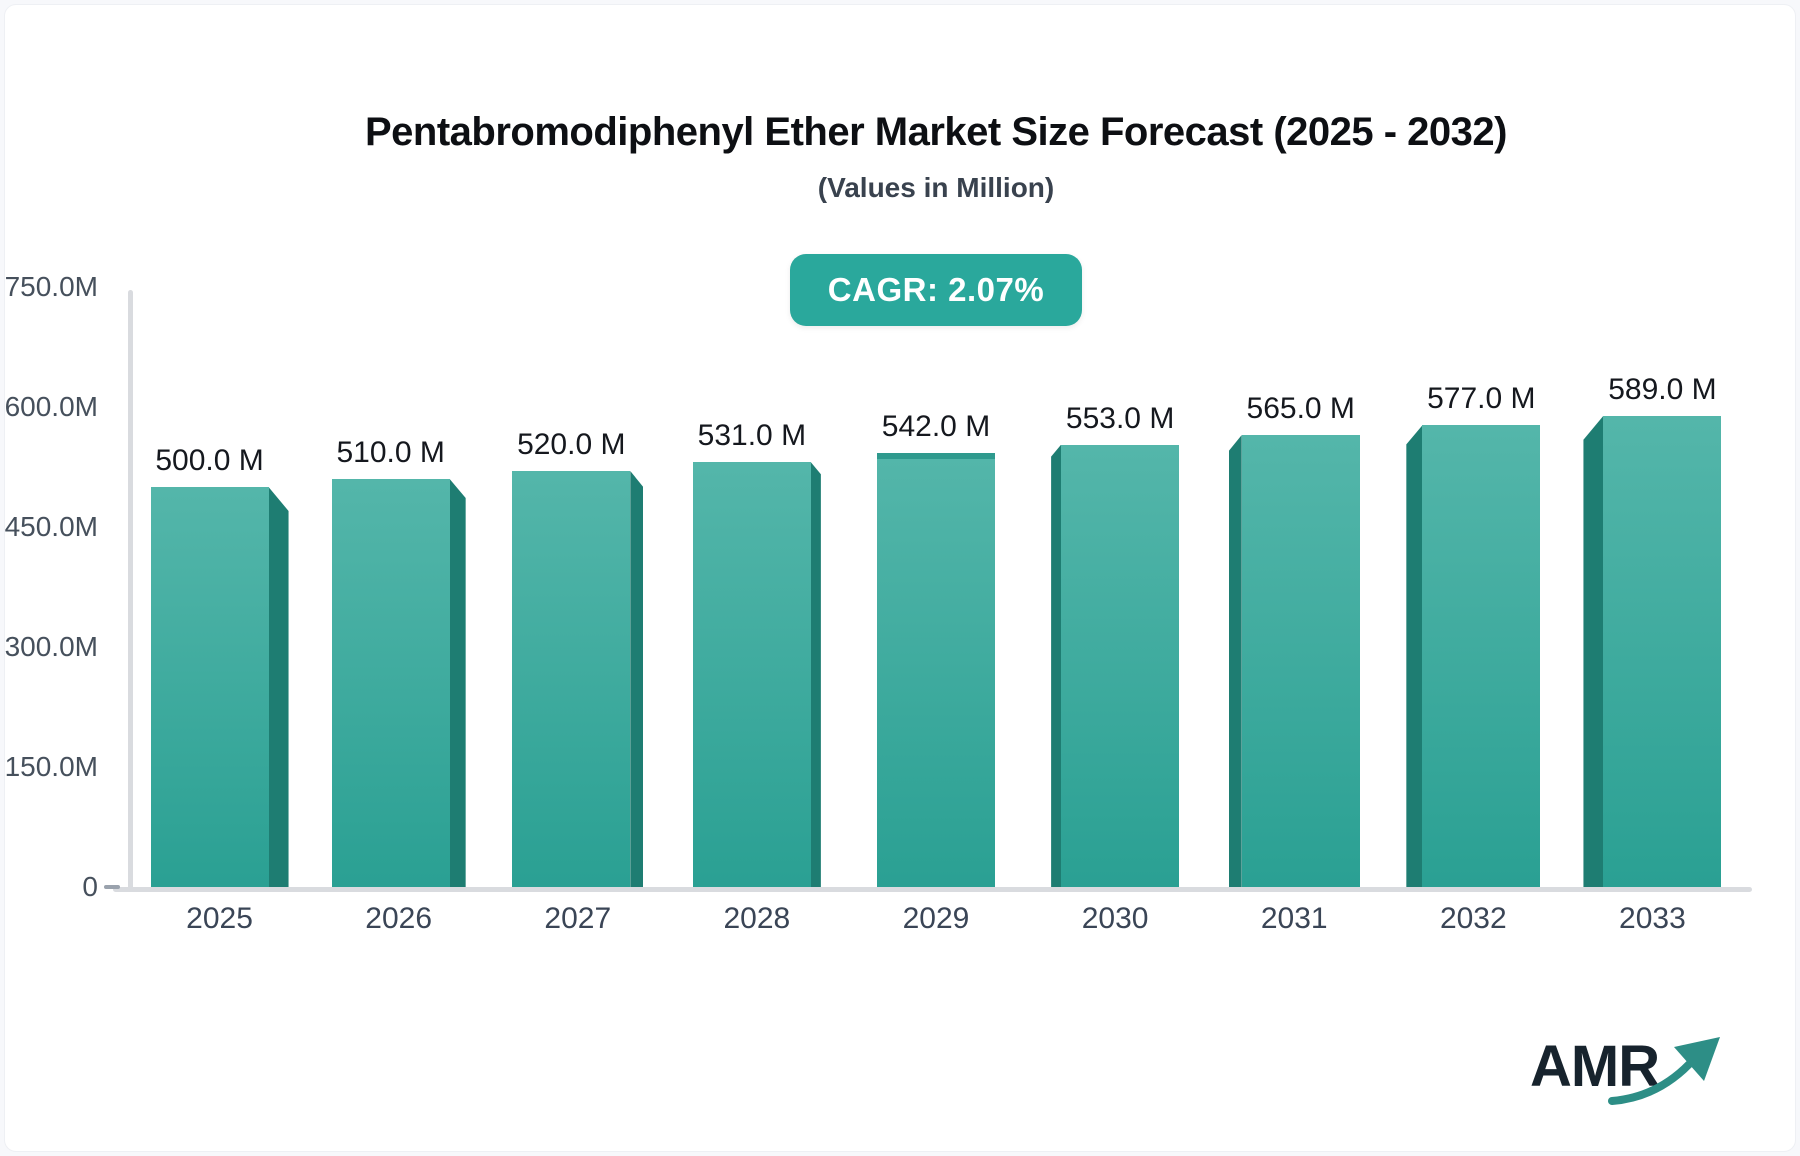 The width and height of the screenshot is (1800, 1156). What do you see at coordinates (1414, 656) in the screenshot?
I see `bar-side-2032` at bounding box center [1414, 656].